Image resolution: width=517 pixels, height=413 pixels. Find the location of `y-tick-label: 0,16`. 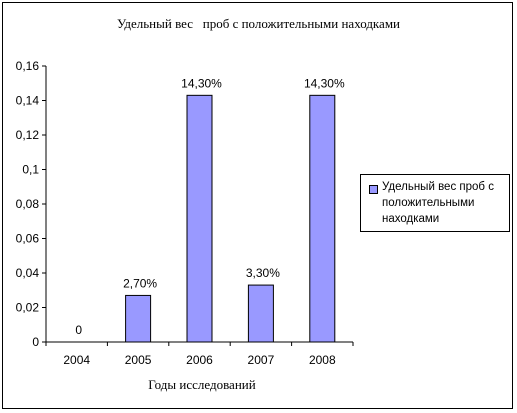

y-tick-label: 0,16 is located at coordinates (28, 66).